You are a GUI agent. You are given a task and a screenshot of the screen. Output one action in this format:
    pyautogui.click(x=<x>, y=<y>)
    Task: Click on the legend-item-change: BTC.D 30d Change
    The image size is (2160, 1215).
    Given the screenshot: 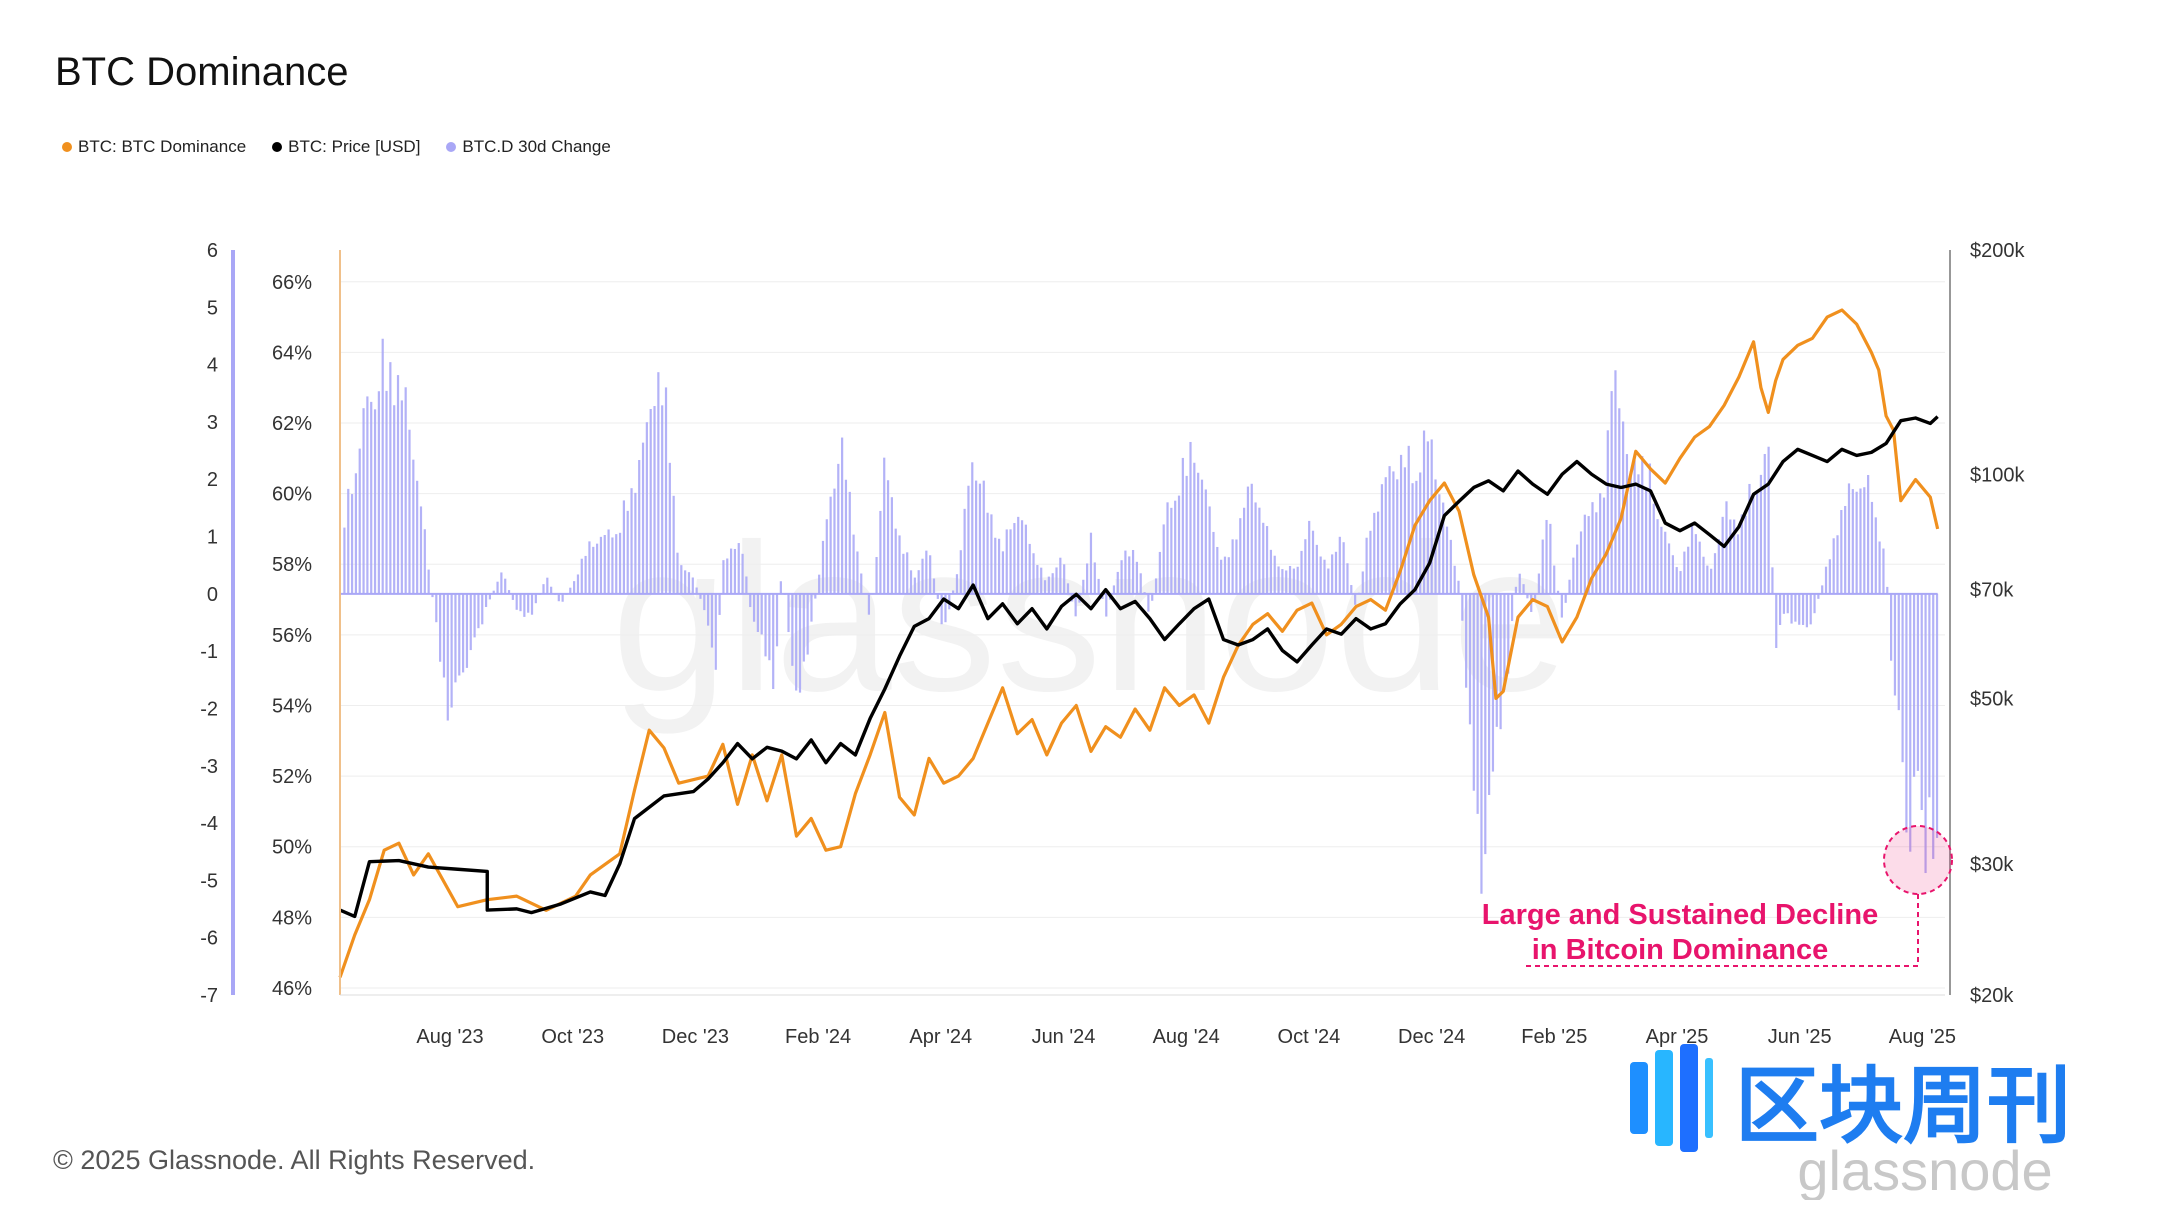 What is the action you would take?
    pyautogui.click(x=528, y=147)
    